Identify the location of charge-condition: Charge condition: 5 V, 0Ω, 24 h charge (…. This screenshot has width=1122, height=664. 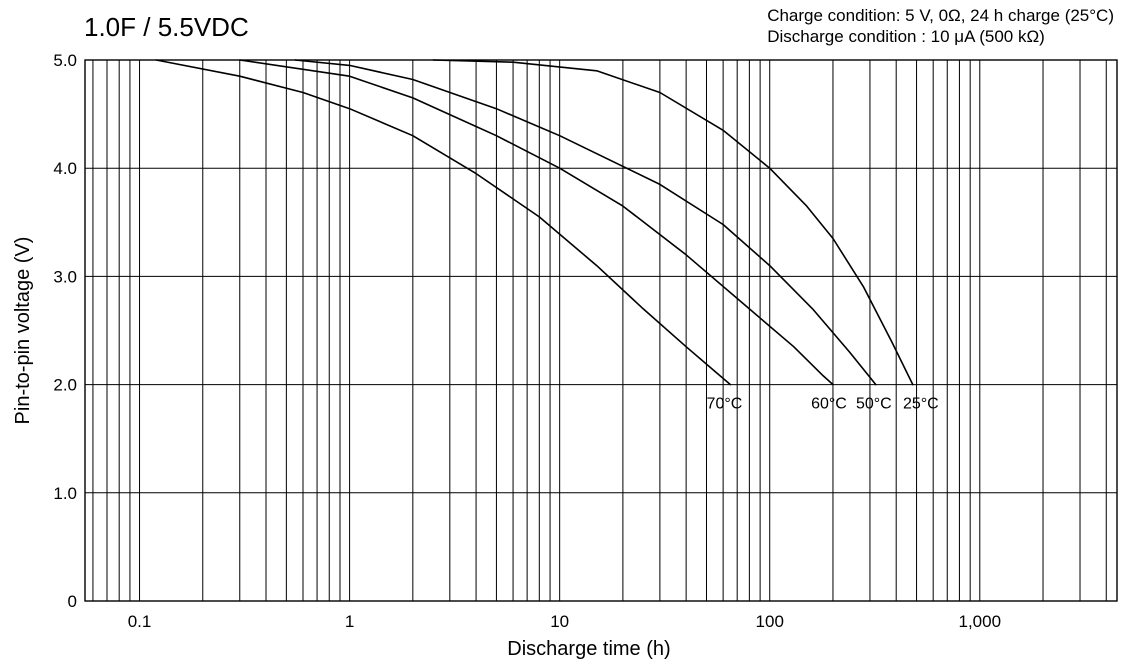
(940, 15).